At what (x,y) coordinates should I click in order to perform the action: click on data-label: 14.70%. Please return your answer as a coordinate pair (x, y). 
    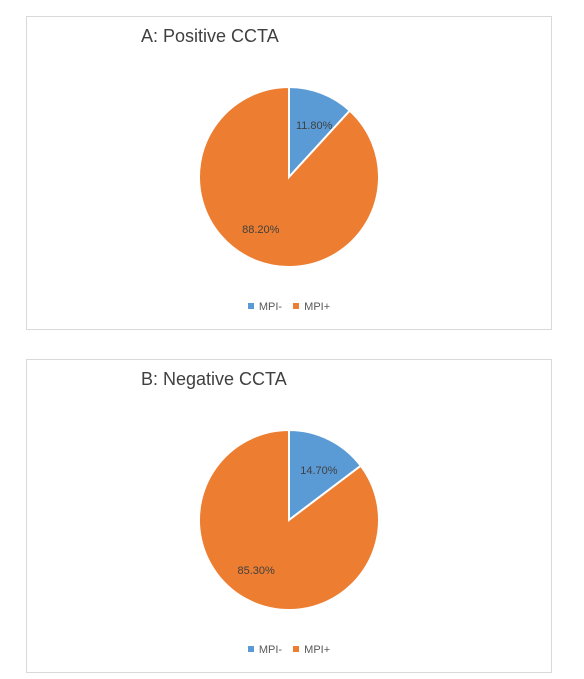
    Looking at the image, I should click on (319, 471).